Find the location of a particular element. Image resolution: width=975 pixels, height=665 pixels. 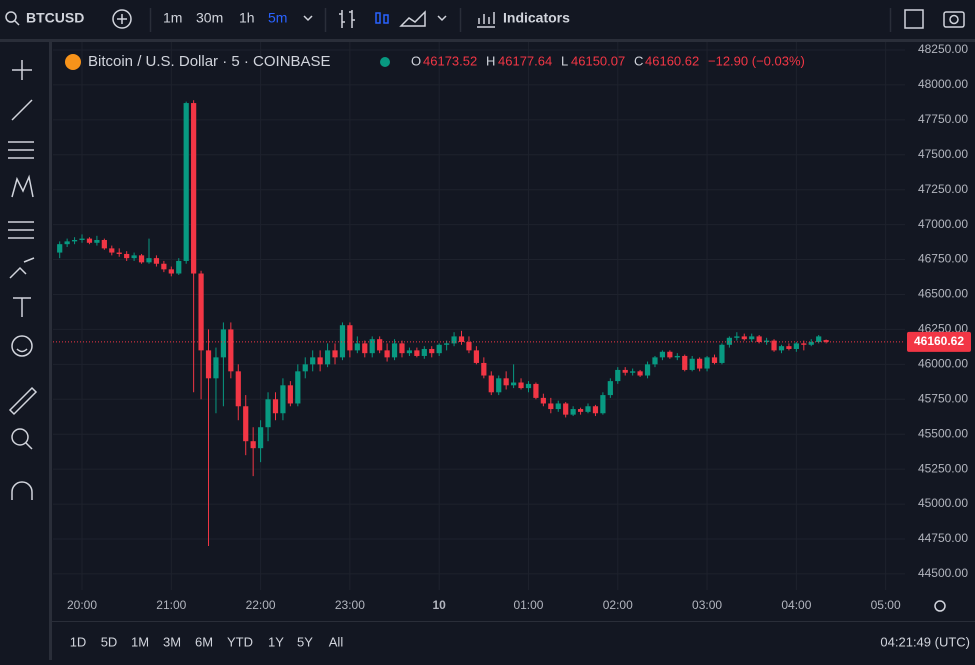

indicators-button: Indicators is located at coordinates (536, 18).